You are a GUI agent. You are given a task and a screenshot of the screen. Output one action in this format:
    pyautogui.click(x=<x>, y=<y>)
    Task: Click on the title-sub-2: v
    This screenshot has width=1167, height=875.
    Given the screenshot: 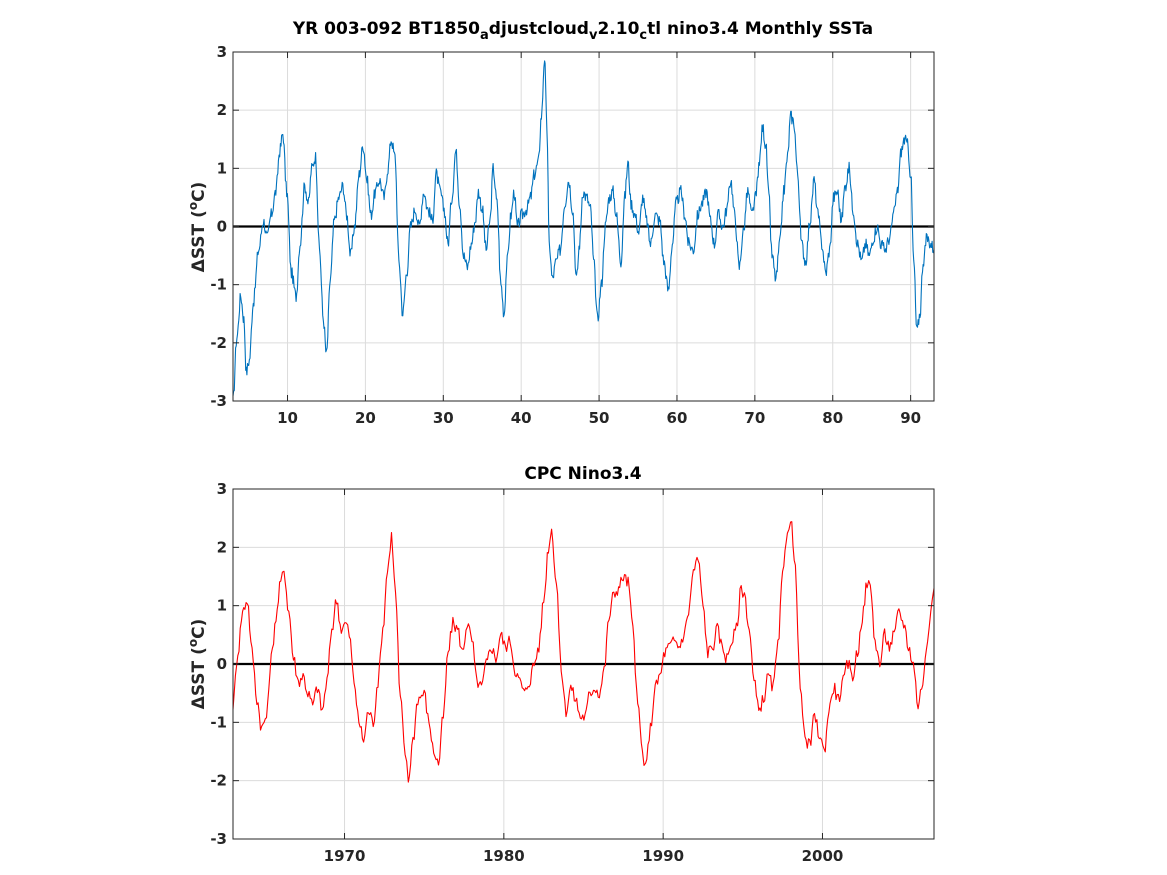 What is the action you would take?
    pyautogui.click(x=593, y=35)
    